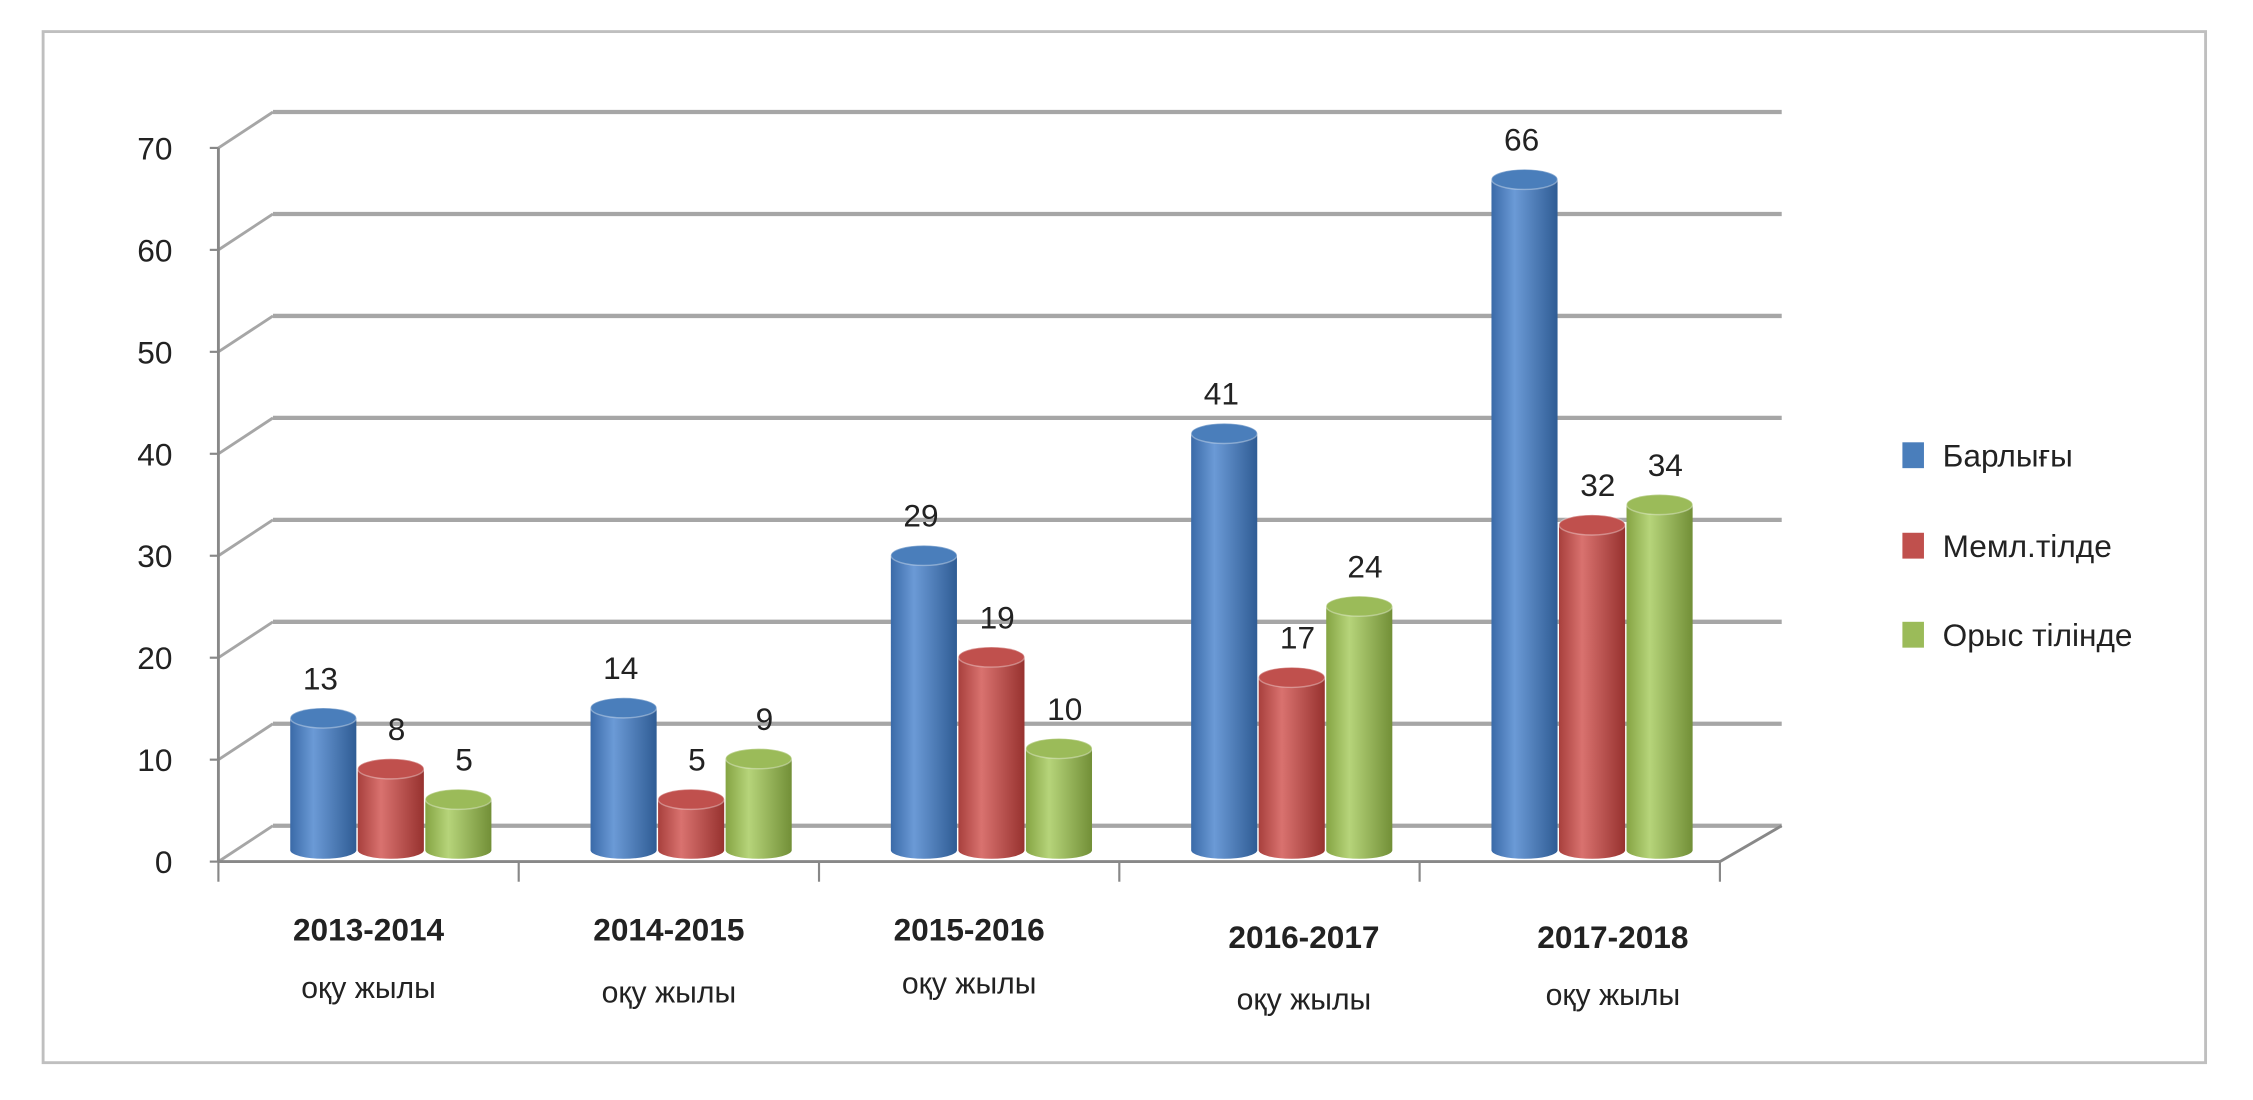 This screenshot has width=2253, height=1100. I want to click on data-label: 17, so click(1297, 638).